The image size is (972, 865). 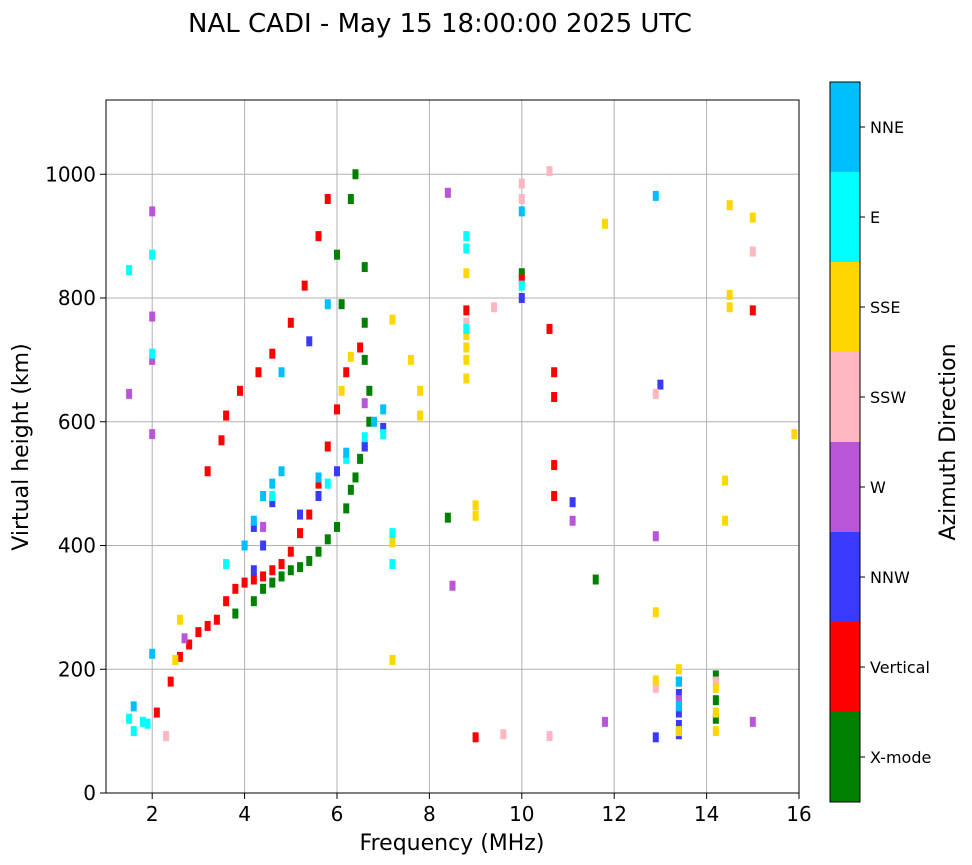 What do you see at coordinates (887, 127) in the screenshot?
I see `colorbar-tick-label: NNE` at bounding box center [887, 127].